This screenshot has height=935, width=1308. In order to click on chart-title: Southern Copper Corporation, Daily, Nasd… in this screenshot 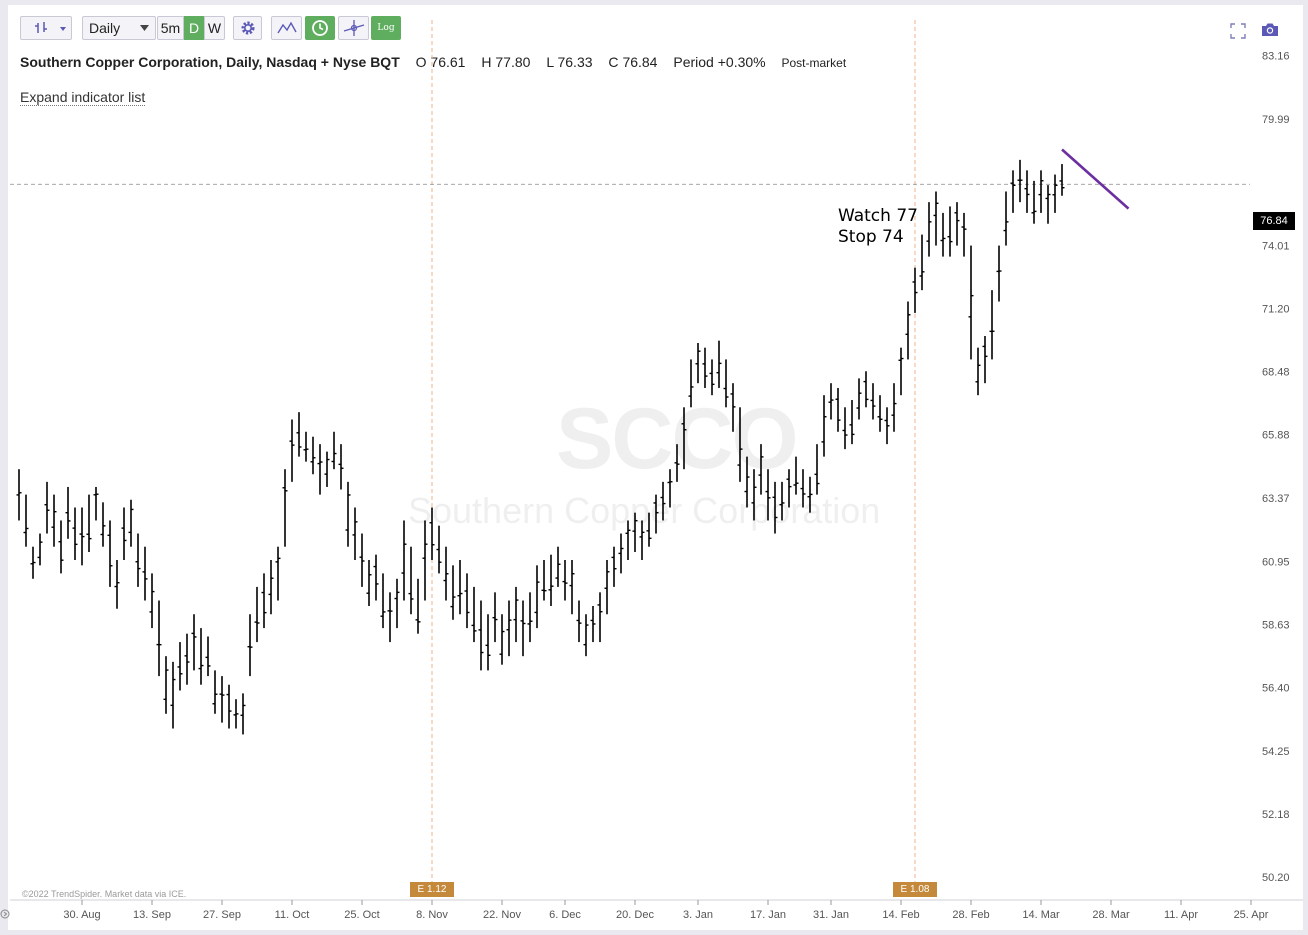, I will do `click(210, 62)`.